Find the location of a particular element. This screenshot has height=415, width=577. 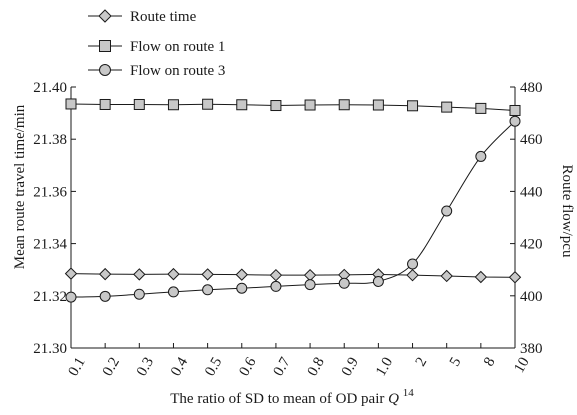

y-left-tick-label: 21.38 is located at coordinates (50, 140).